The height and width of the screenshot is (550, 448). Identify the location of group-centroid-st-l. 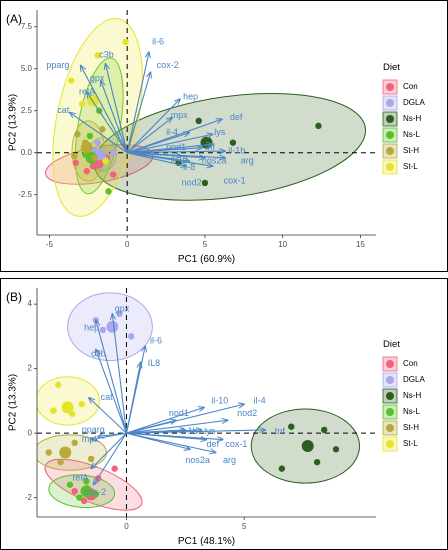
(67, 407).